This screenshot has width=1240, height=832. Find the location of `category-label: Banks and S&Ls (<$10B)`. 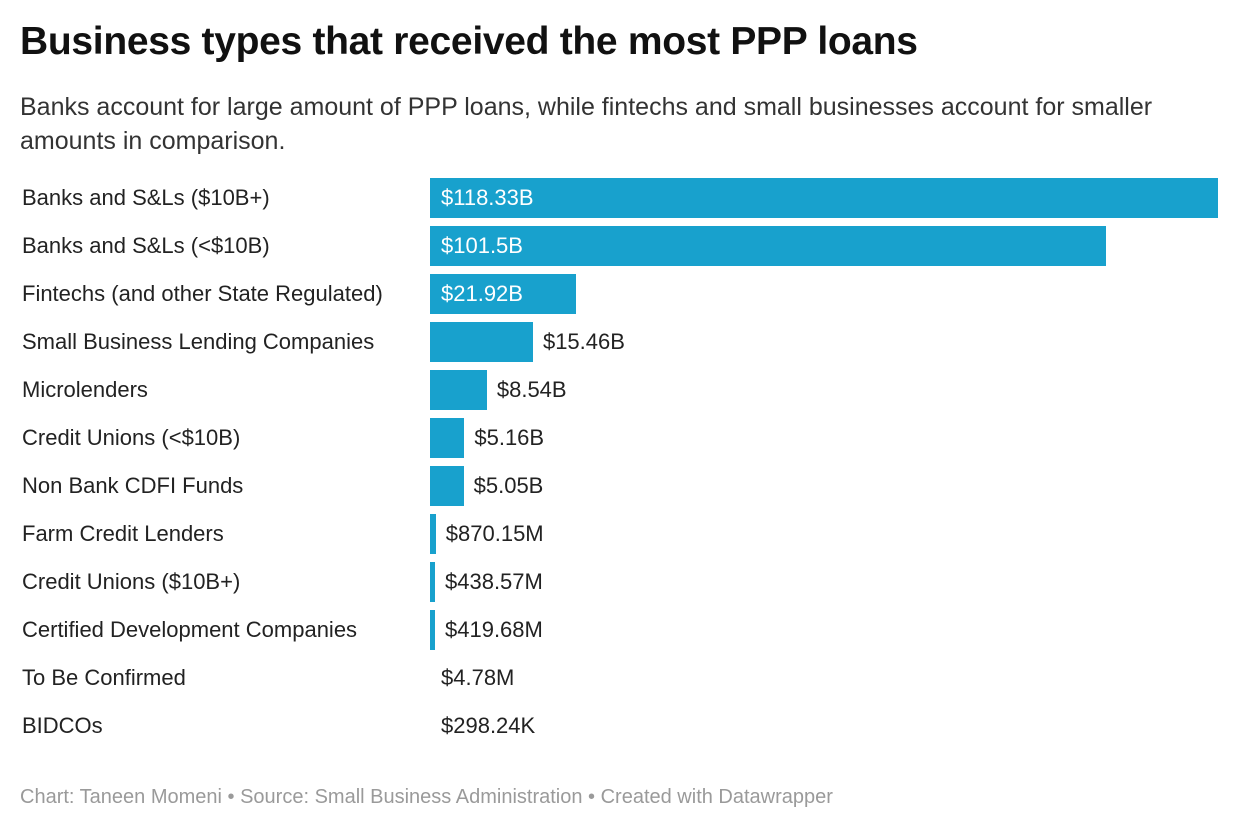

category-label: Banks and S&Ls (<$10B) is located at coordinates (146, 245).